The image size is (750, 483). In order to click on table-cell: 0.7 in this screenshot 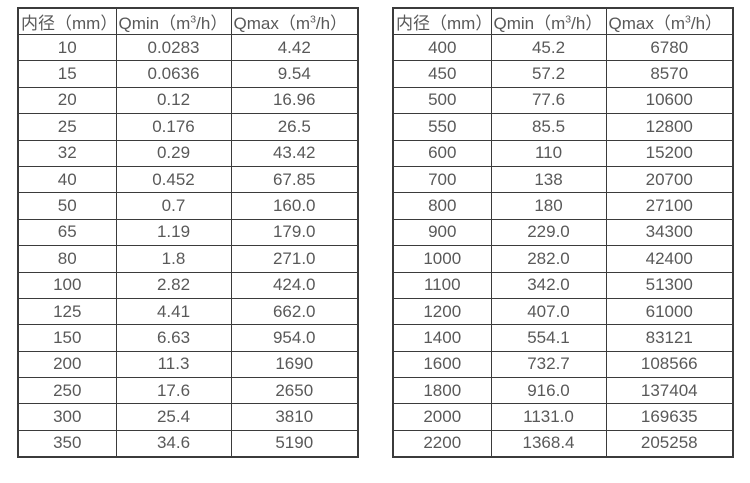, I will do `click(173, 206)`.